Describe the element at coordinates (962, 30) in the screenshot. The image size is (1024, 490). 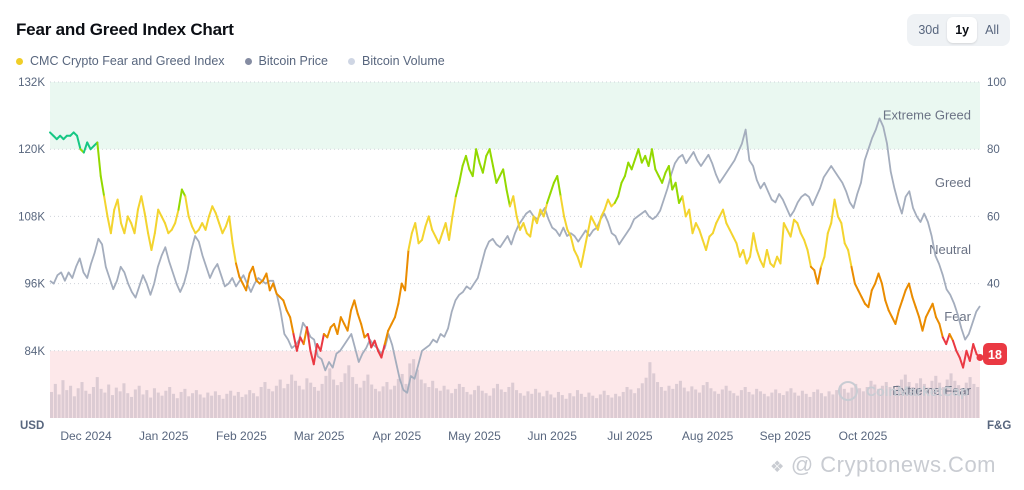
I see `range-button-1y: 1y` at that location.